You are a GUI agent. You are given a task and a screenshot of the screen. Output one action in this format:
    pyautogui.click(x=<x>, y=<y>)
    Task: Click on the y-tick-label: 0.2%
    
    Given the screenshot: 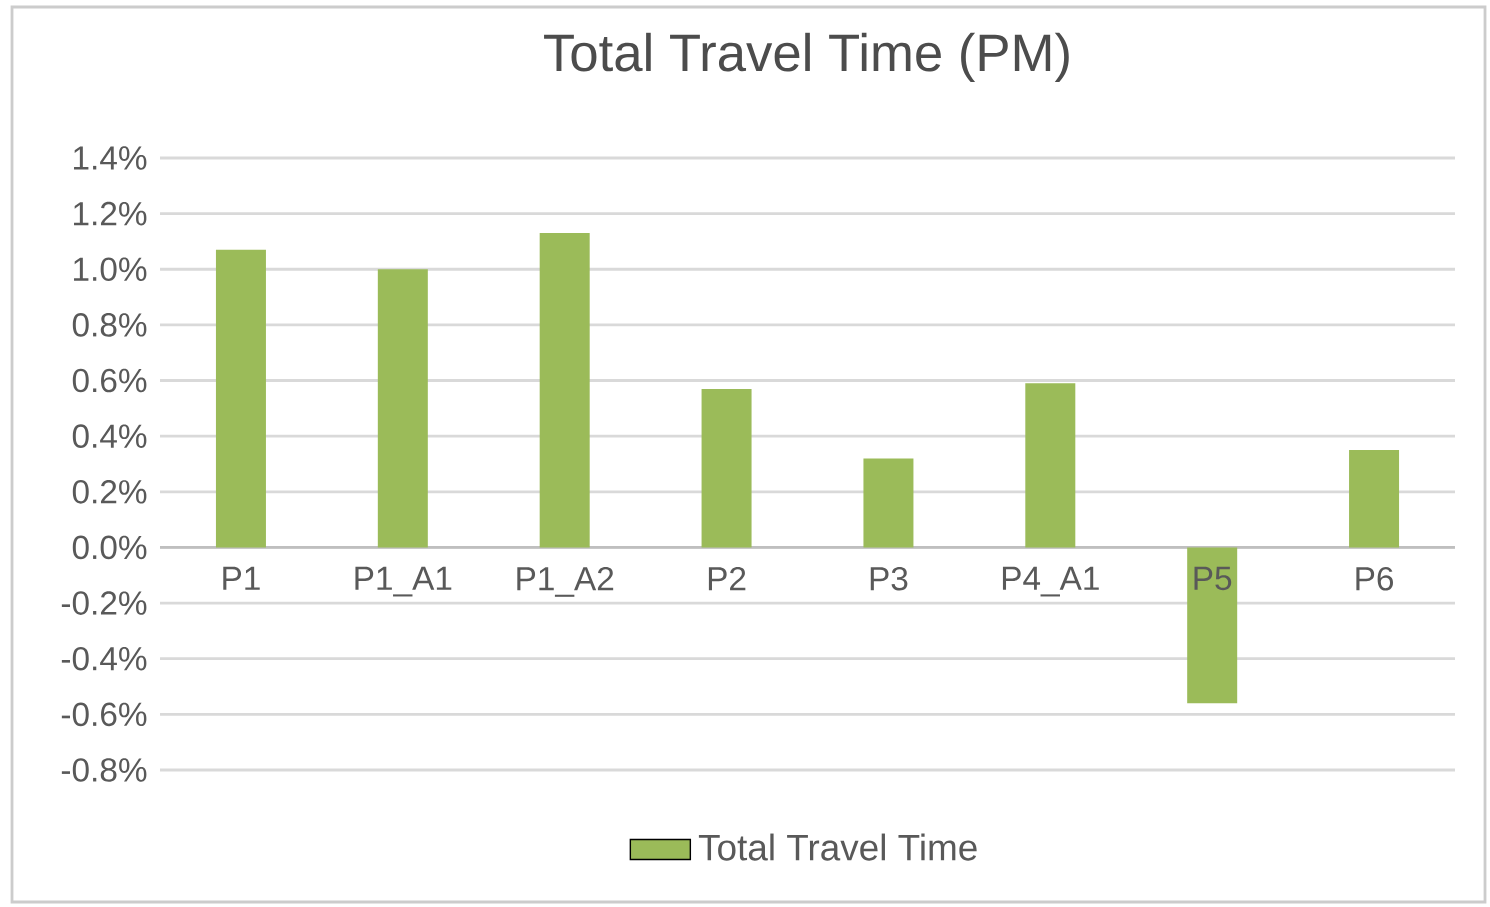 What is the action you would take?
    pyautogui.click(x=109, y=491)
    